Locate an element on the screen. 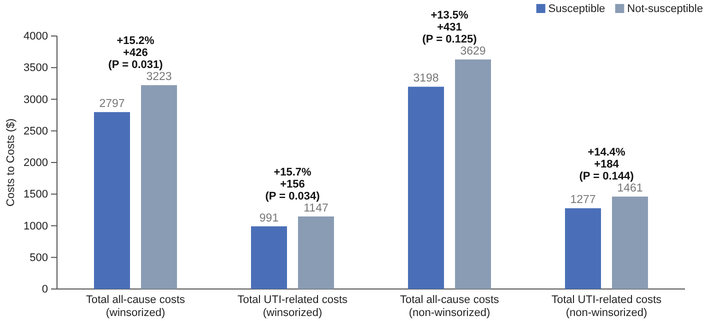 Image resolution: width=707 pixels, height=321 pixels. y-axis-title: Costs to Costs ($) is located at coordinates (11, 162).